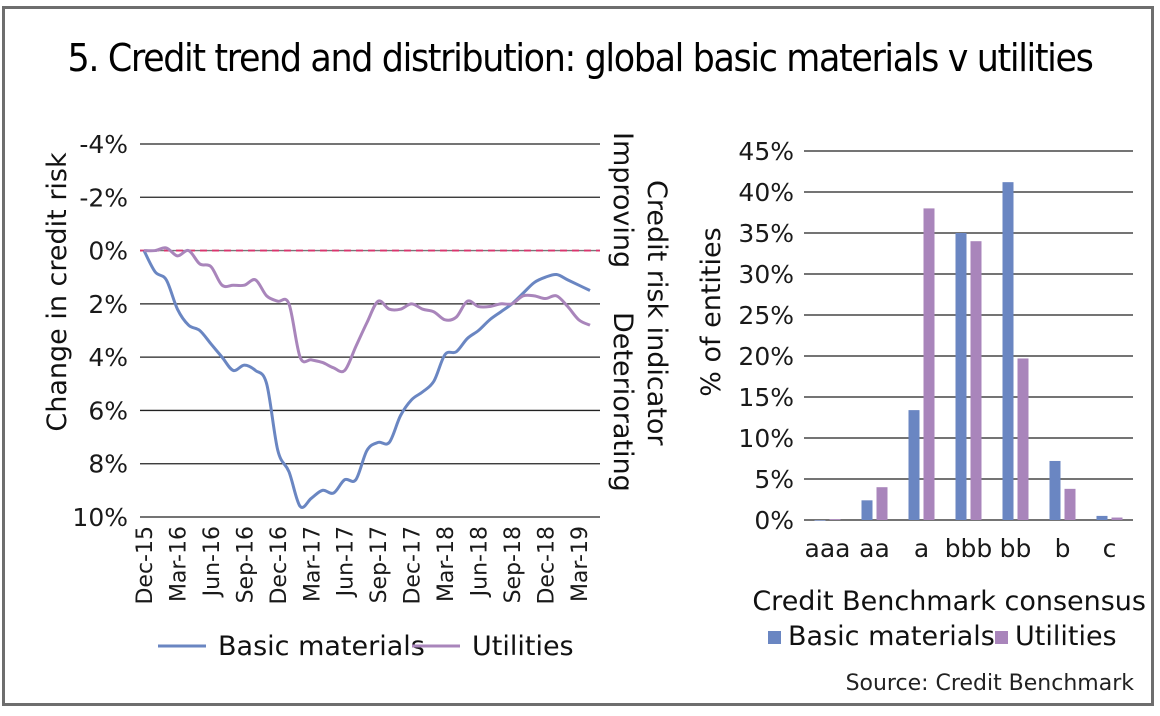 The width and height of the screenshot is (1160, 716). Describe the element at coordinates (212, 562) in the screenshot. I see `x-tick-label: Jun-16` at that location.